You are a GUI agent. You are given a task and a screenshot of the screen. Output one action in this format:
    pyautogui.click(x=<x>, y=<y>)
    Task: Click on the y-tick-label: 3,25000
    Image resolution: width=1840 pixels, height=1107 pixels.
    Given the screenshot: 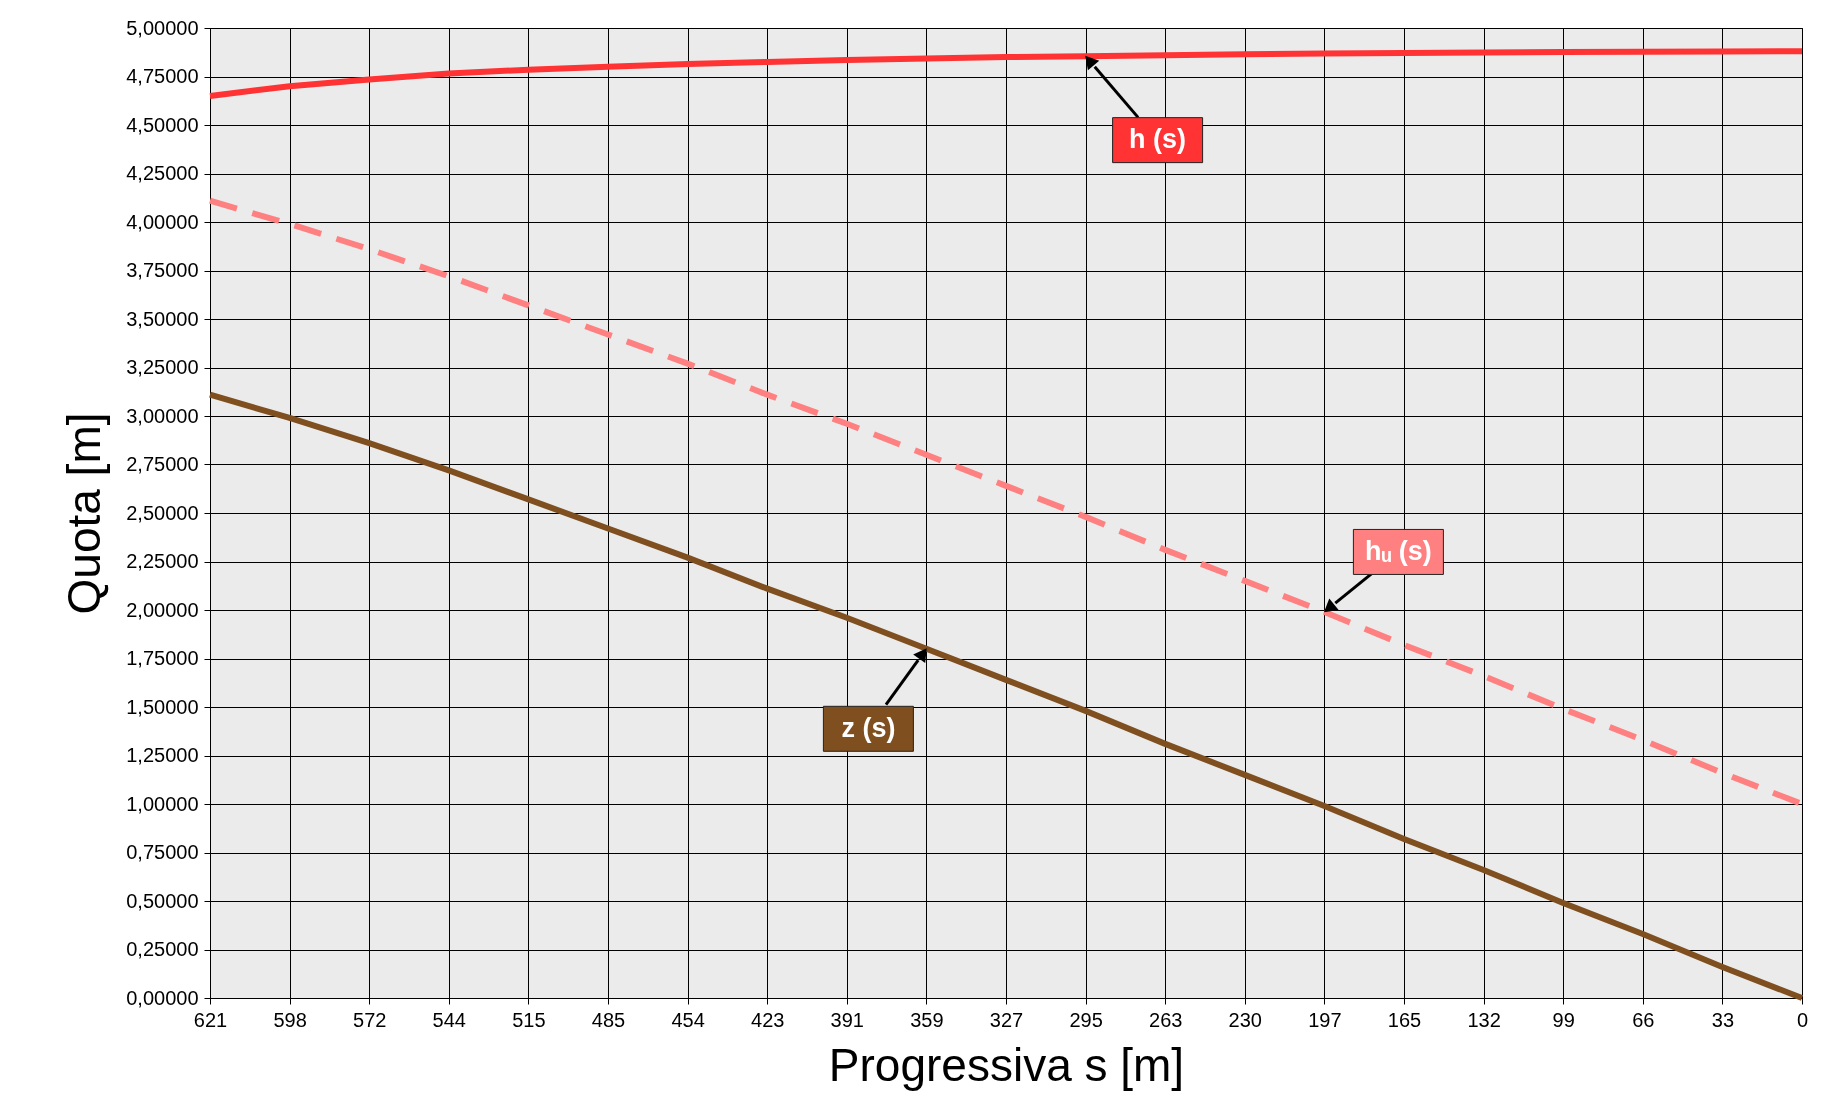 What is the action you would take?
    pyautogui.click(x=162, y=367)
    